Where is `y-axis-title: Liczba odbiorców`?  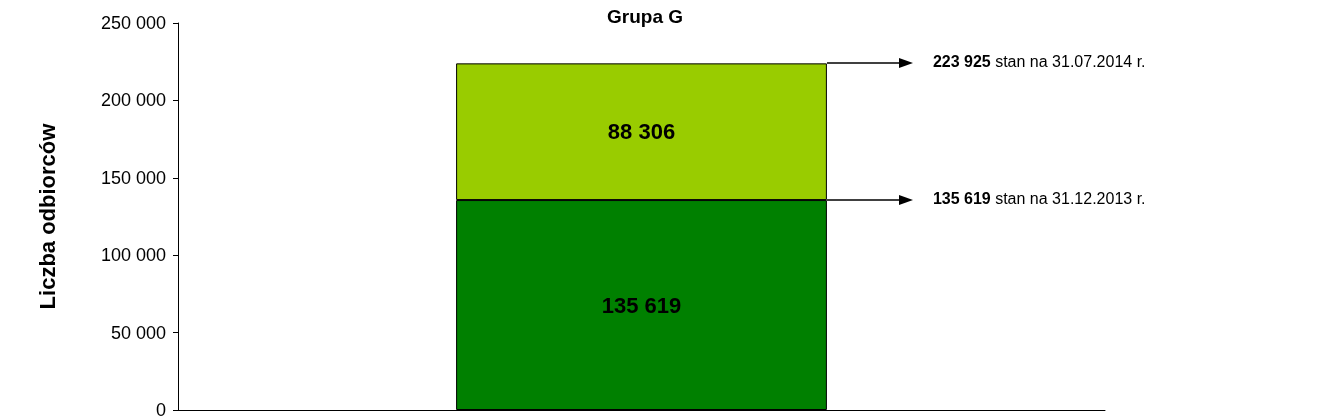
y-axis-title: Liczba odbiorców is located at coordinates (47, 216).